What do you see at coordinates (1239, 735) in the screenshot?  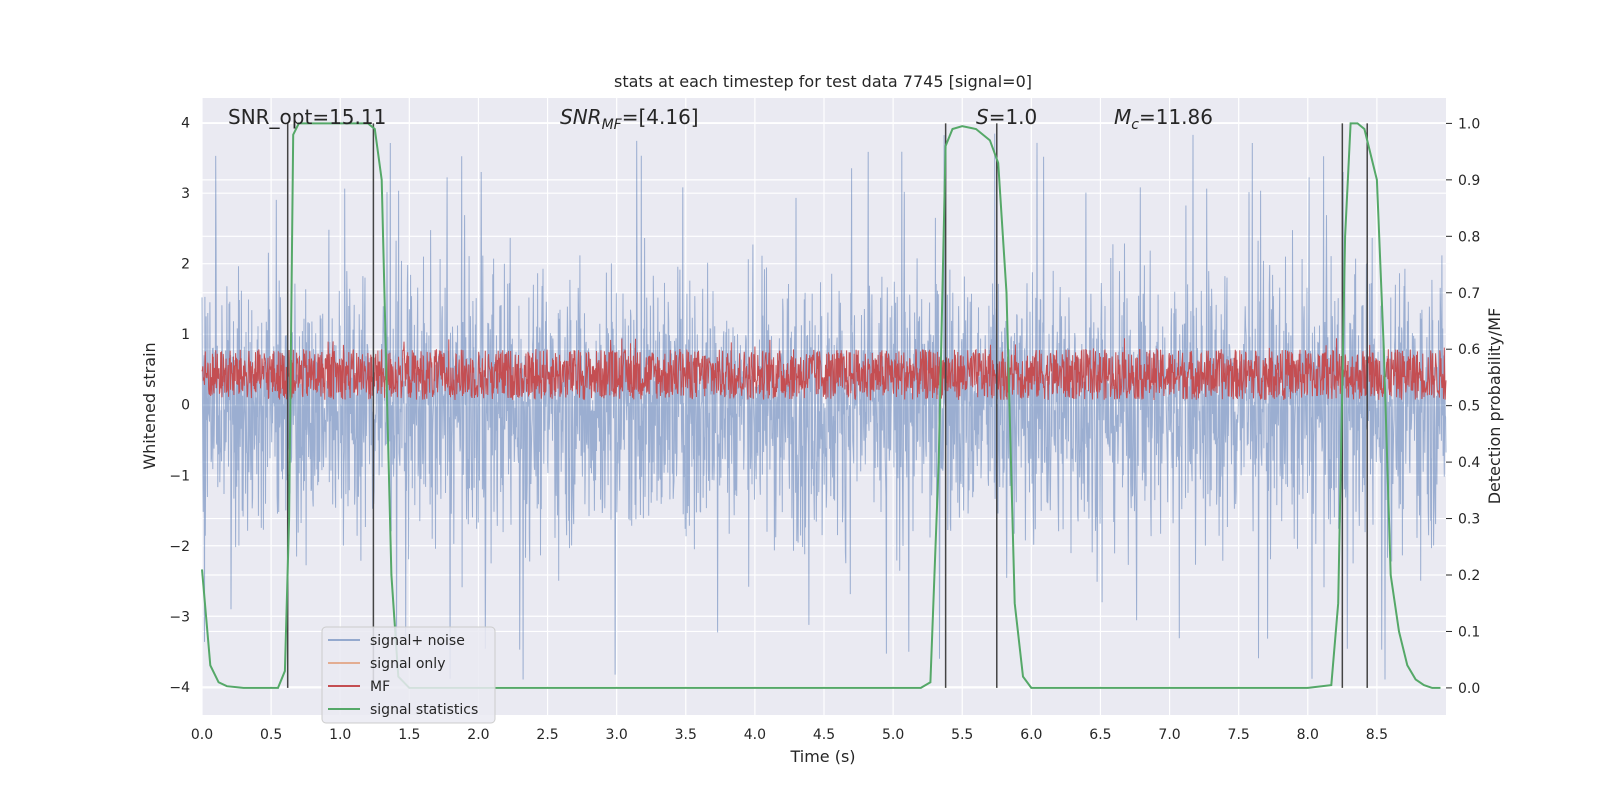 I see `x-tick-label: 7.5` at bounding box center [1239, 735].